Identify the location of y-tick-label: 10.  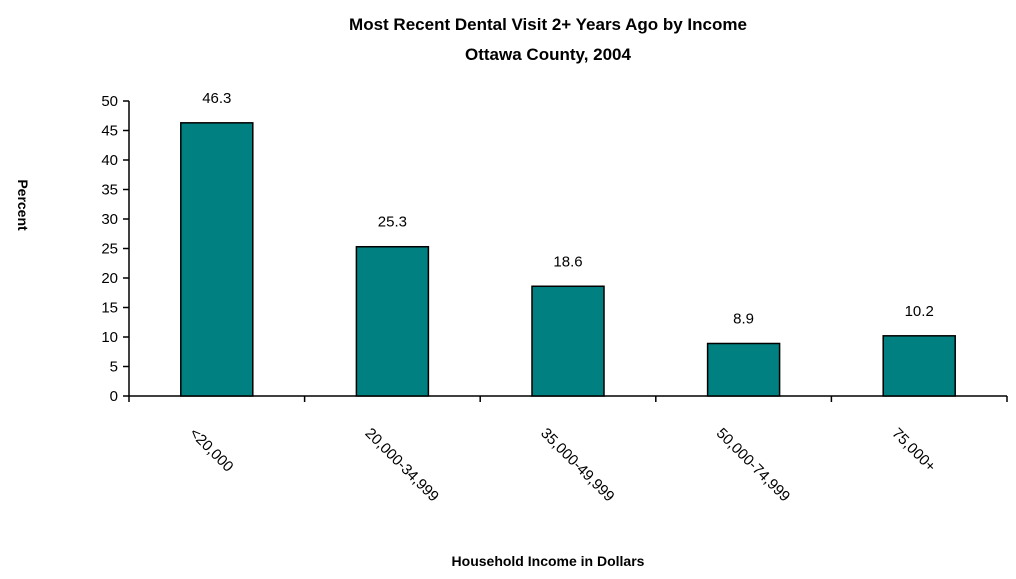
(109, 337).